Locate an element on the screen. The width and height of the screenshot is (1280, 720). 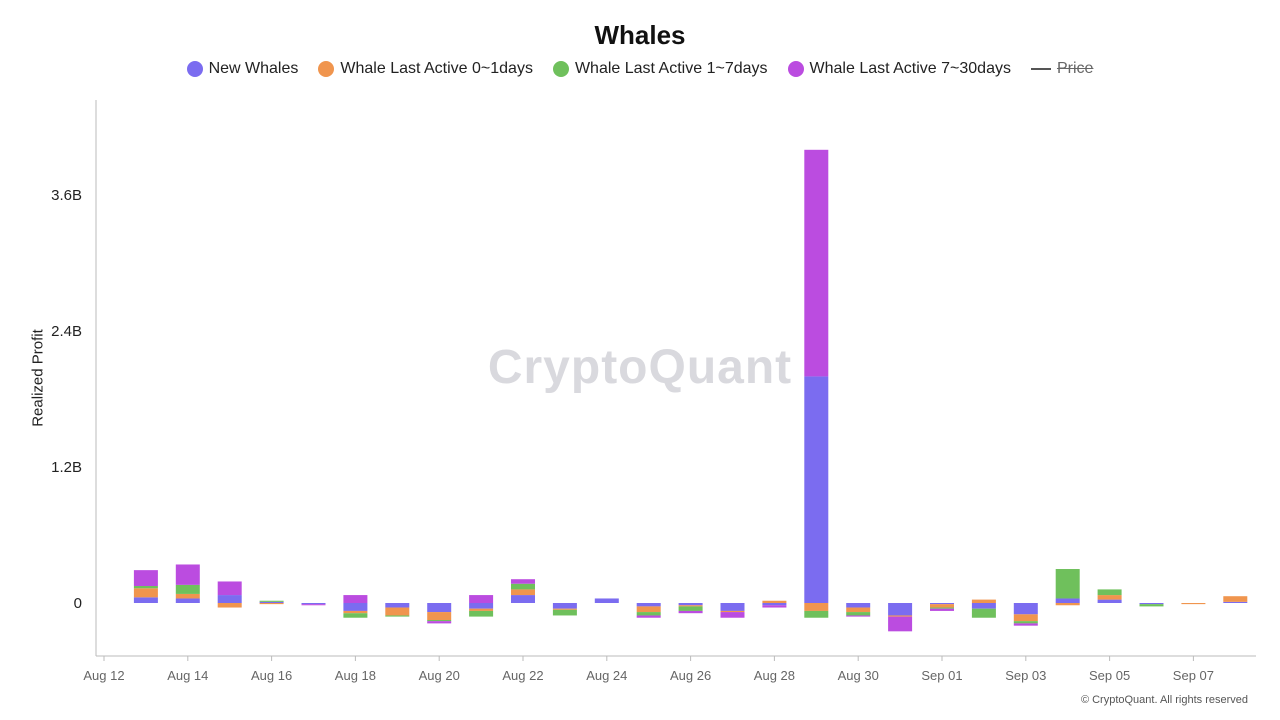
legend-label-new-whales: New Whales is located at coordinates (253, 68).